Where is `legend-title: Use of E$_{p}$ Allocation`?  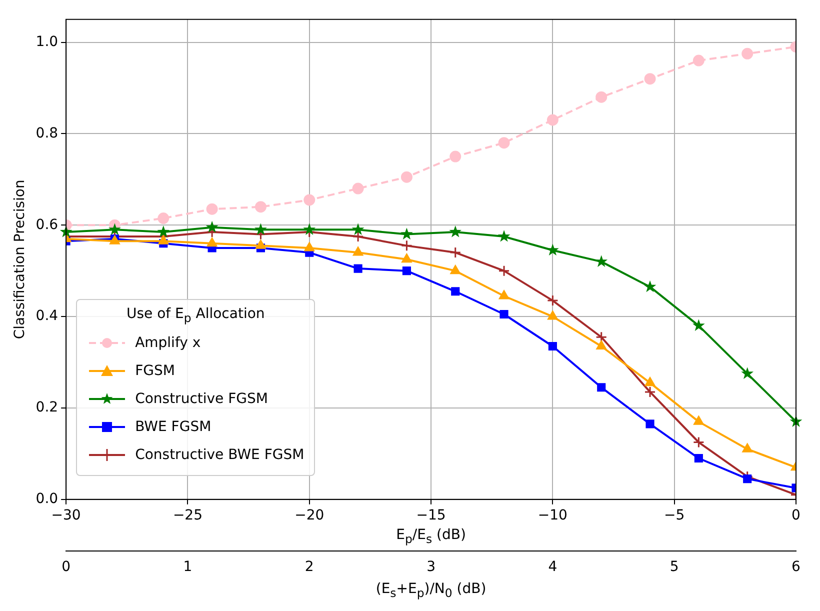 legend-title: Use of E$_{p}$ Allocation is located at coordinates (196, 316).